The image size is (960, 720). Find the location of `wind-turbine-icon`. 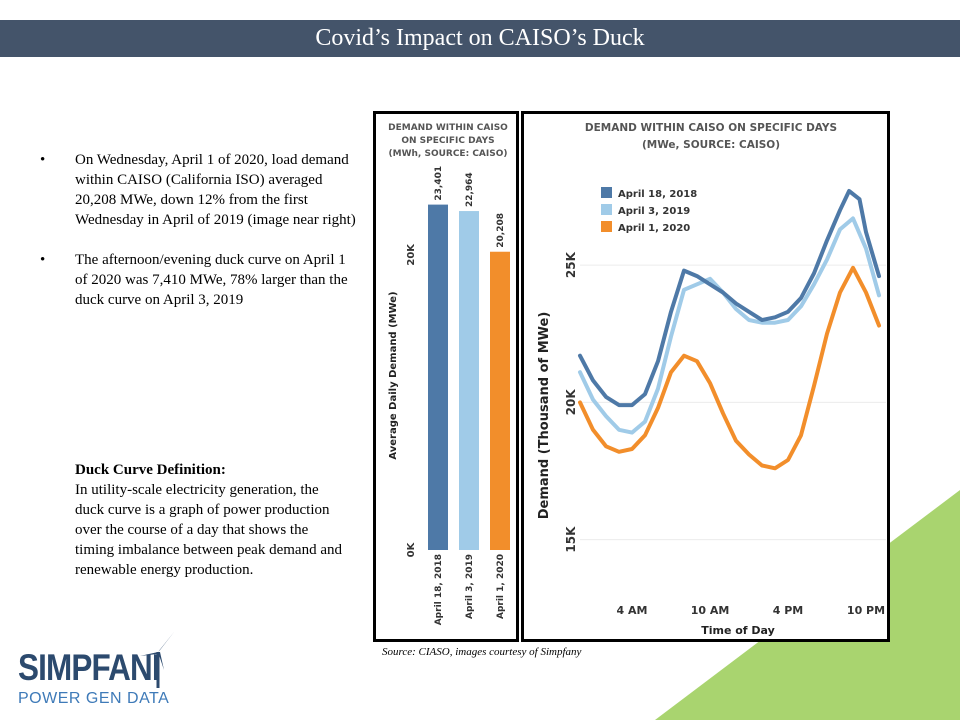

wind-turbine-icon is located at coordinates (157, 660).